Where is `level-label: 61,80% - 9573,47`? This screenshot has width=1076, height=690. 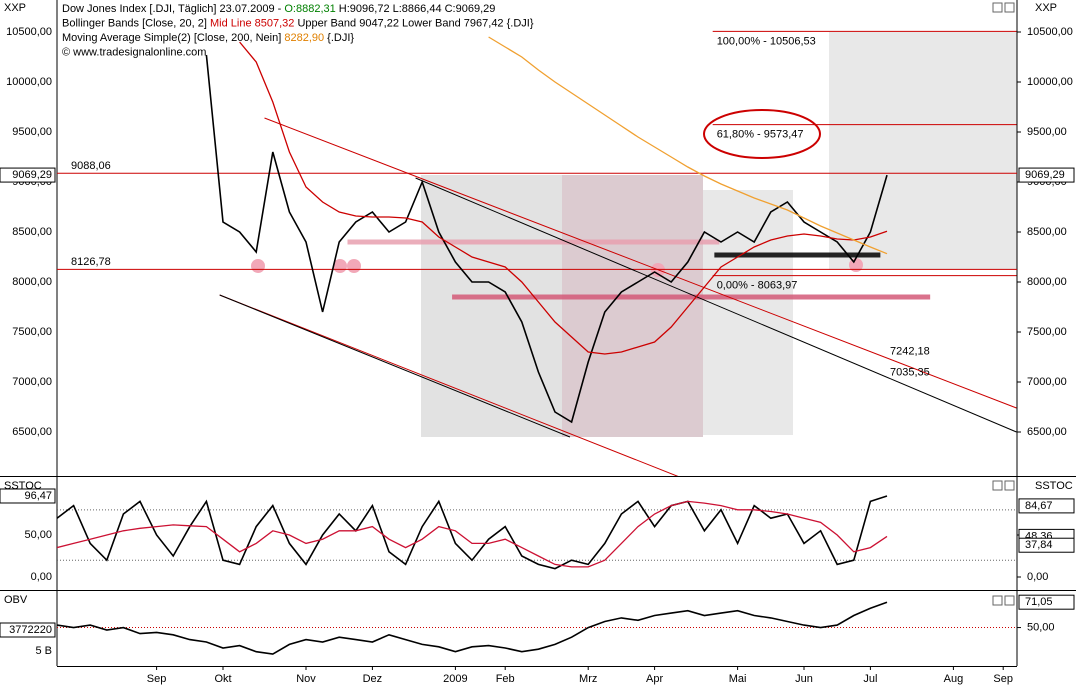
level-label: 61,80% - 9573,47 is located at coordinates (760, 135).